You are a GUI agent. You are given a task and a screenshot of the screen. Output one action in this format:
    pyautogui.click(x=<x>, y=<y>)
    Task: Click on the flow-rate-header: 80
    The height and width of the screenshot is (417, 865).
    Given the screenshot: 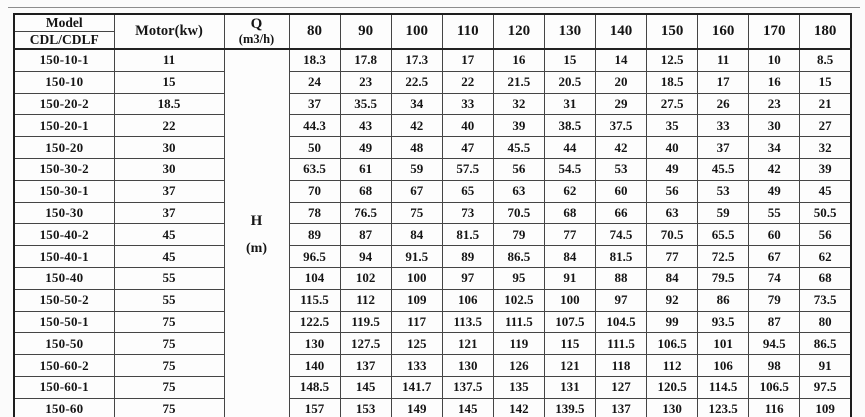 What is the action you would take?
    pyautogui.click(x=314, y=31)
    